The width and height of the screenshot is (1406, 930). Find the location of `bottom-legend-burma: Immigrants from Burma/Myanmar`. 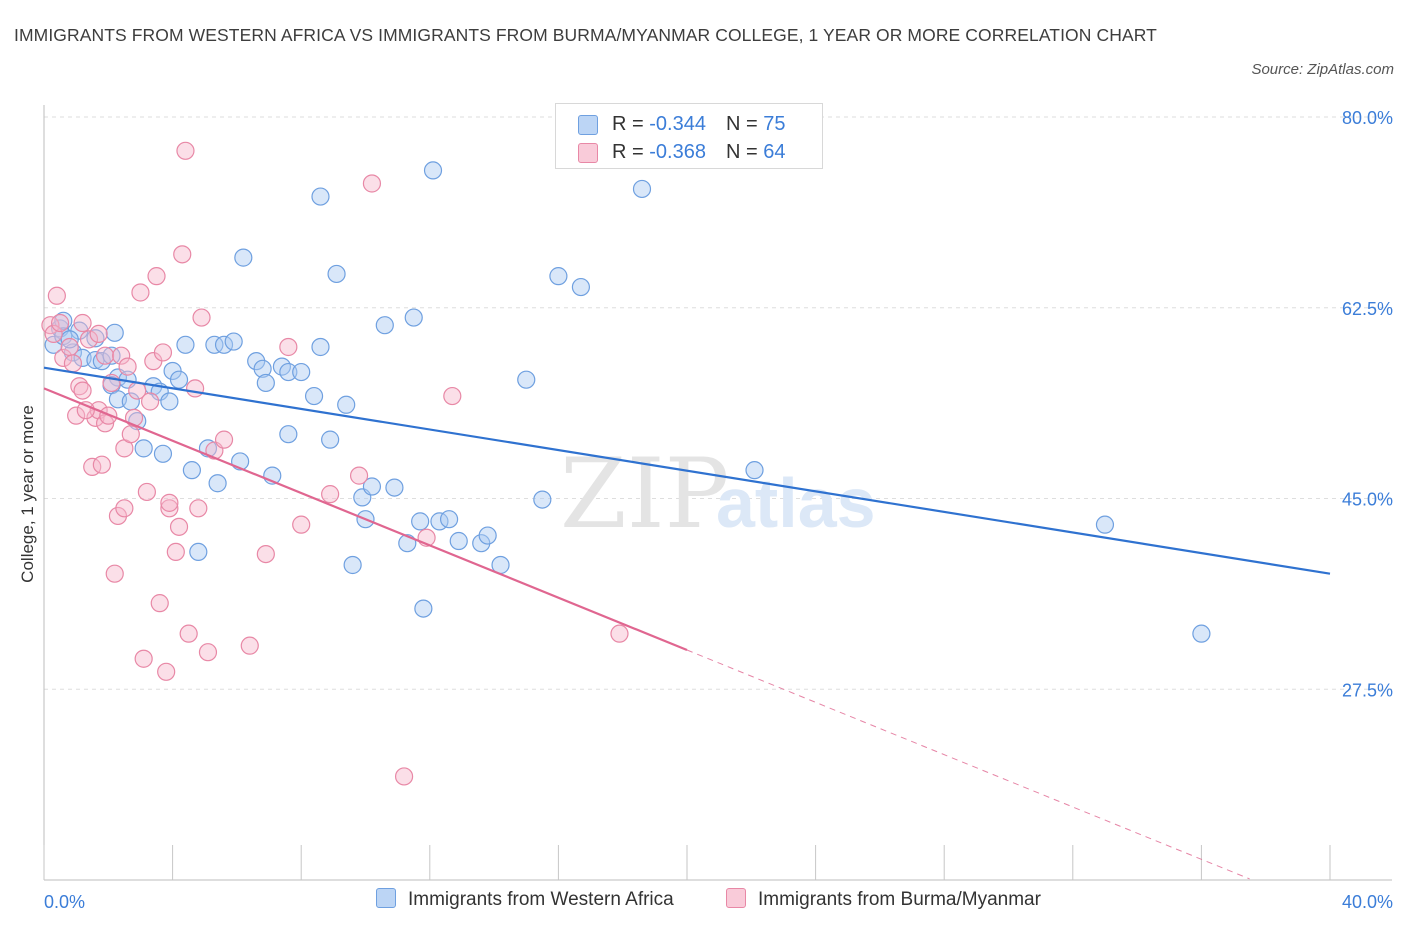

bottom-legend-burma: Immigrants from Burma/Myanmar is located at coordinates (883, 899).